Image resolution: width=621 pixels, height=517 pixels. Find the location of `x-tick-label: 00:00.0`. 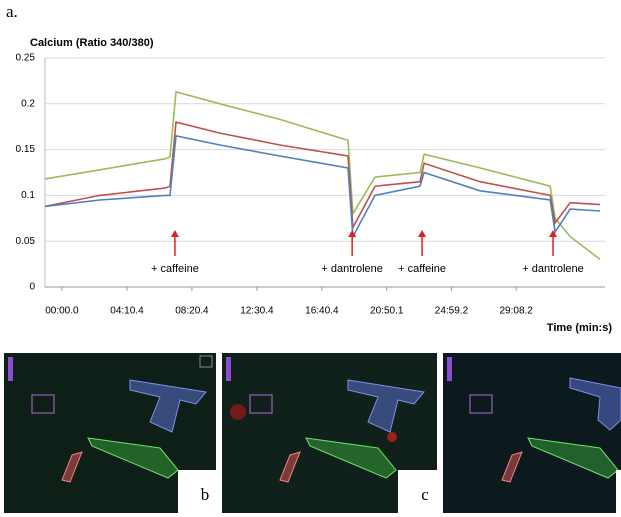

x-tick-label: 00:00.0 is located at coordinates (62, 311).